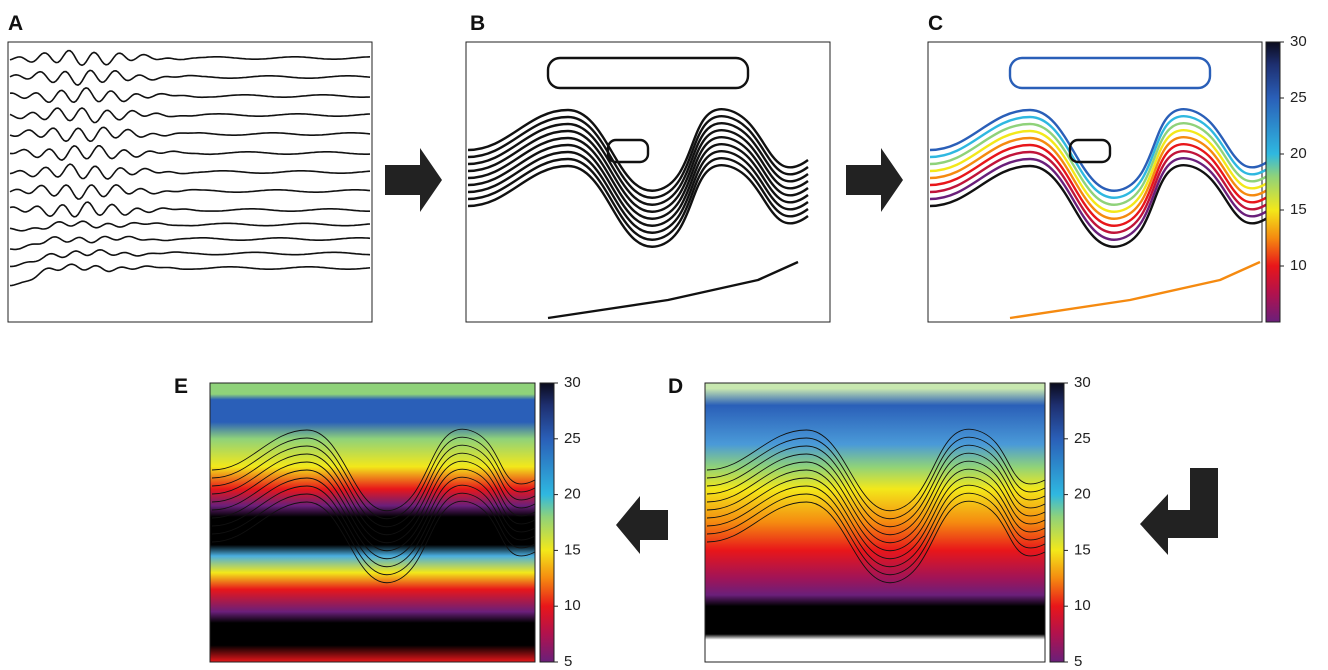 This screenshot has height=670, width=1328. I want to click on panel-label: D, so click(675, 386).